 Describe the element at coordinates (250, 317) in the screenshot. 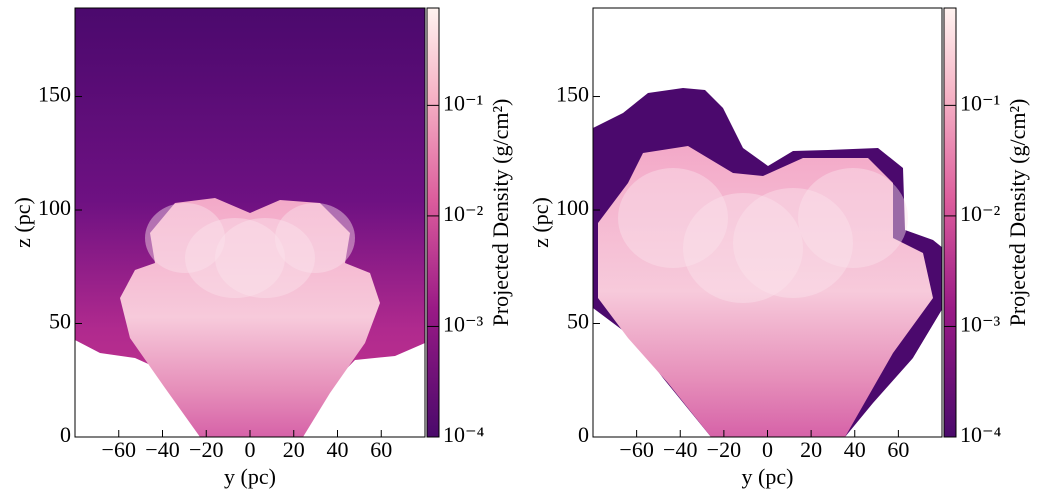

I see `plume` at that location.